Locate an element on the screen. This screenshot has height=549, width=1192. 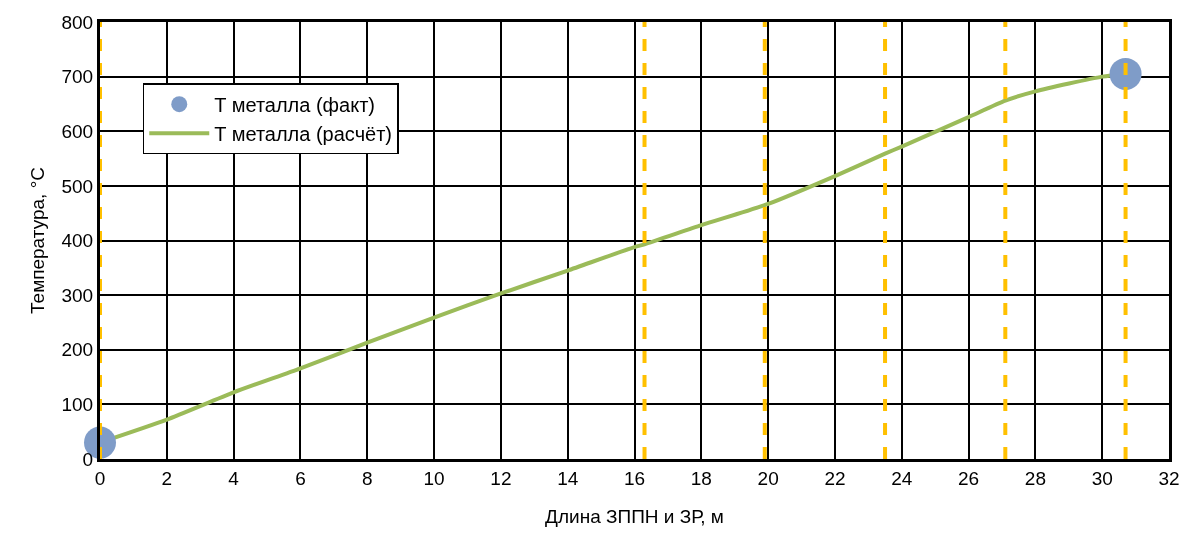
x-tick-label: 30 is located at coordinates (1102, 478).